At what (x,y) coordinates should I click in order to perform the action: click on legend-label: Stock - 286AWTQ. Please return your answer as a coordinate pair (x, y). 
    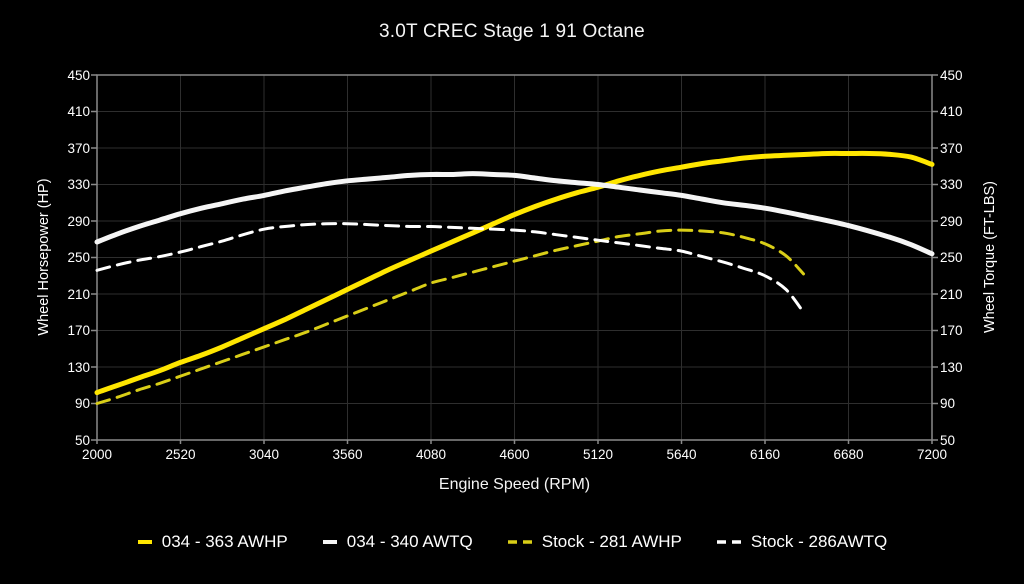
    Looking at the image, I should click on (819, 541).